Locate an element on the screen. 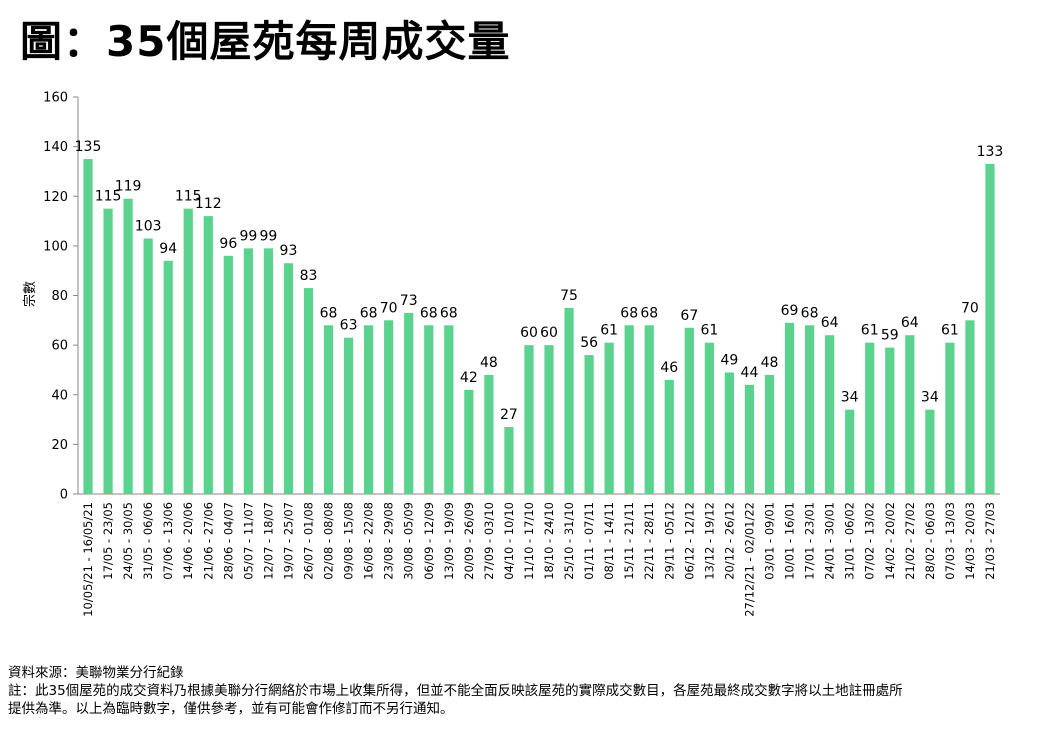 Image resolution: width=1050 pixels, height=730 pixels. data-label: 133 is located at coordinates (990, 152).